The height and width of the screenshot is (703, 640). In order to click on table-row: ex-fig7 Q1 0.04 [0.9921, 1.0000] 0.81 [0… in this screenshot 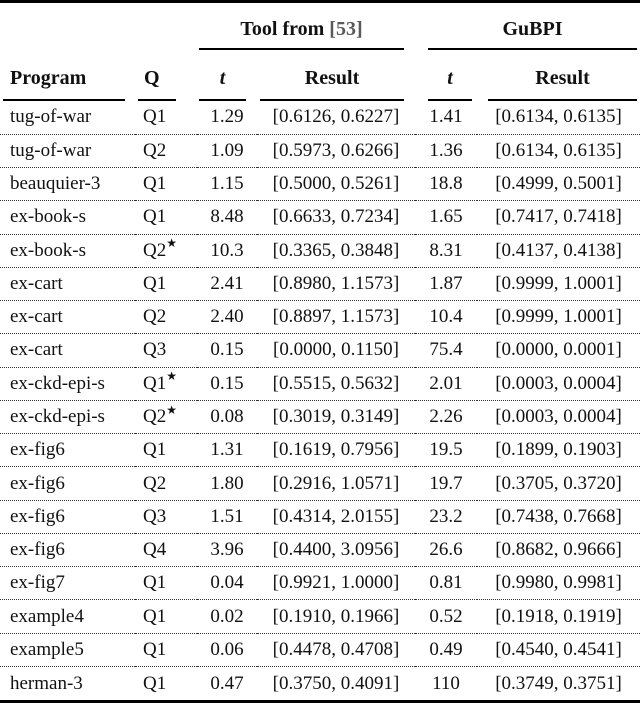, I will do `click(320, 583)`.